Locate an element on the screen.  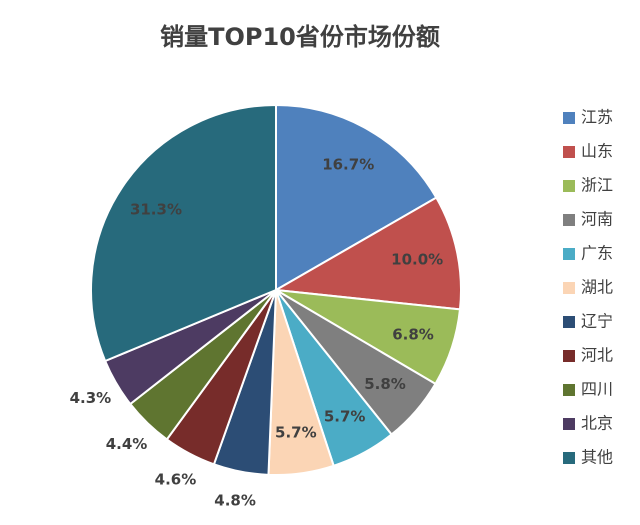
legend-label: 其他 is located at coordinates (597, 457).